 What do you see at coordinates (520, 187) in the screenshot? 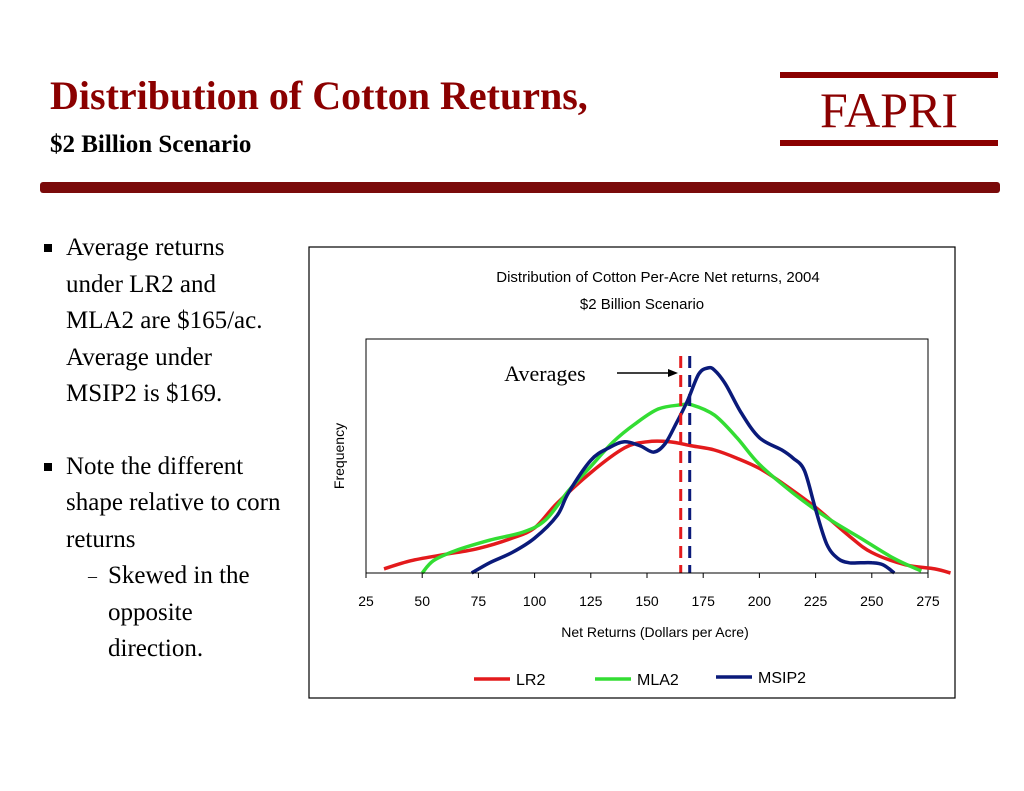
I see `title-divider` at bounding box center [520, 187].